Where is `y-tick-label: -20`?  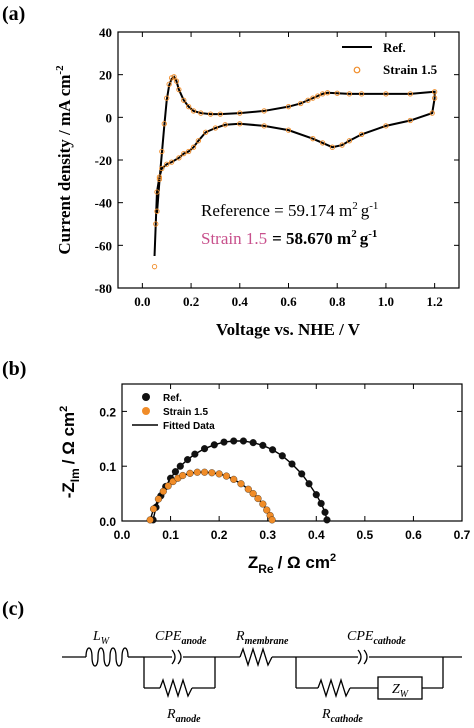
y-tick-label: -20 is located at coordinates (103, 160).